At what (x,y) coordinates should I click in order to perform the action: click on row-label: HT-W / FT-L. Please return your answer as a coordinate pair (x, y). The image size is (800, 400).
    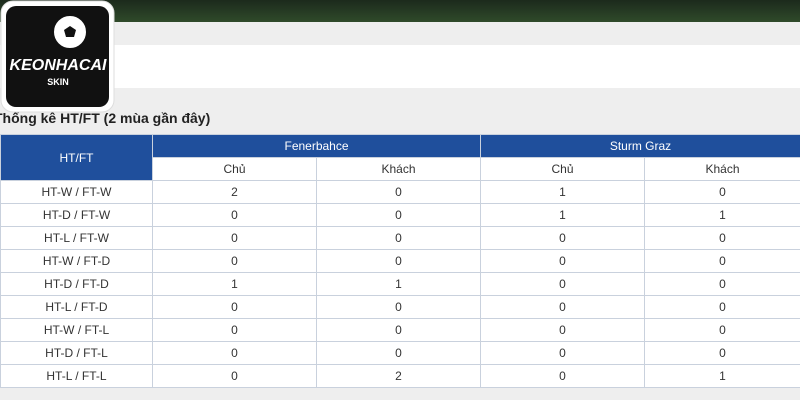
    Looking at the image, I should click on (76, 330).